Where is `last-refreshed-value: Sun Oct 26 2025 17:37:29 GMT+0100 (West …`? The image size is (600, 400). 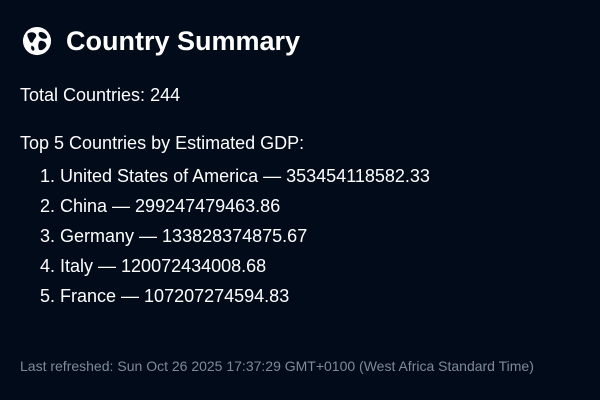
last-refreshed-value: Sun Oct 26 2025 17:37:29 GMT+0100 (West … is located at coordinates (325, 366).